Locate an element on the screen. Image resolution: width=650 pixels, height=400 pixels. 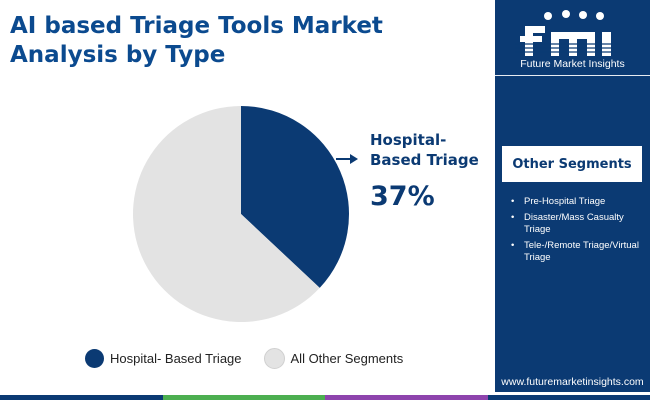
logo-text: Future Market Insights is located at coordinates (572, 64).